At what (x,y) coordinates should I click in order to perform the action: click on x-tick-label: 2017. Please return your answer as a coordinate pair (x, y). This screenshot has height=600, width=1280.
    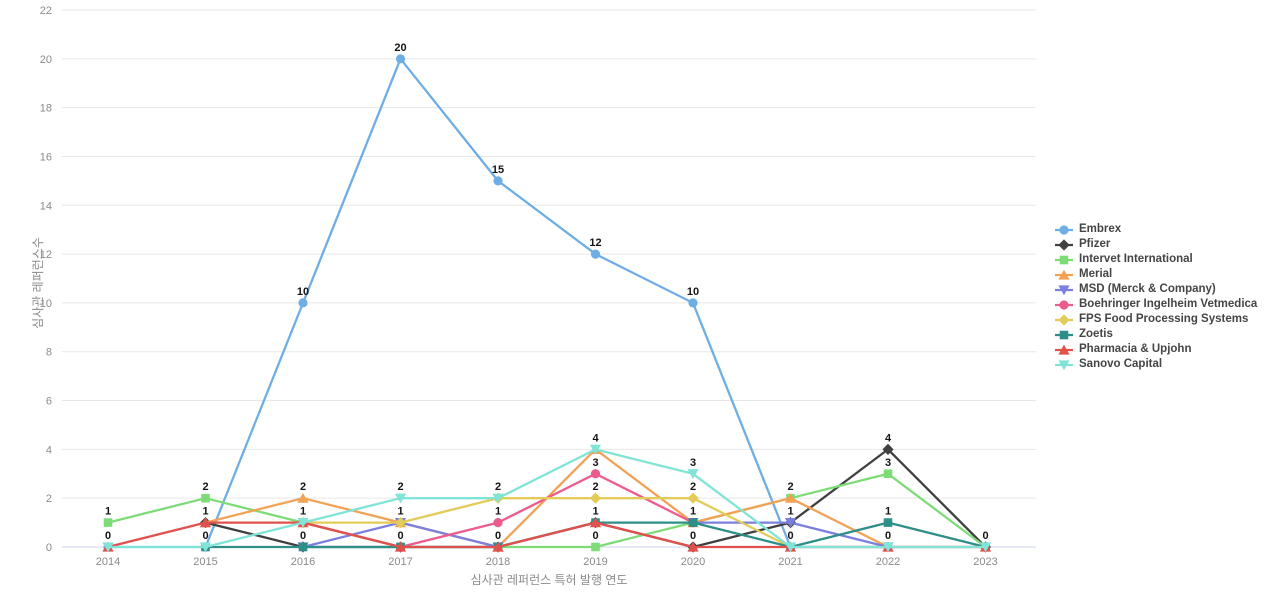
    Looking at the image, I should click on (400, 562).